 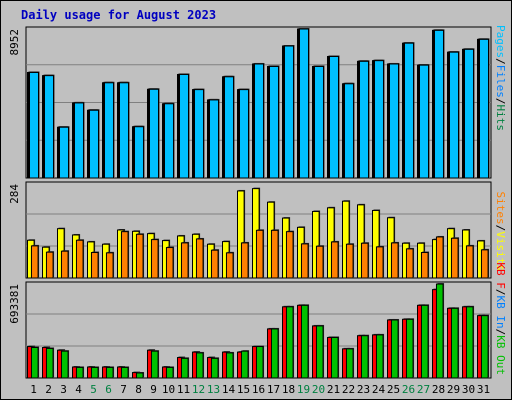 I want to click on legend-sites: Sites, so click(x=500, y=208).